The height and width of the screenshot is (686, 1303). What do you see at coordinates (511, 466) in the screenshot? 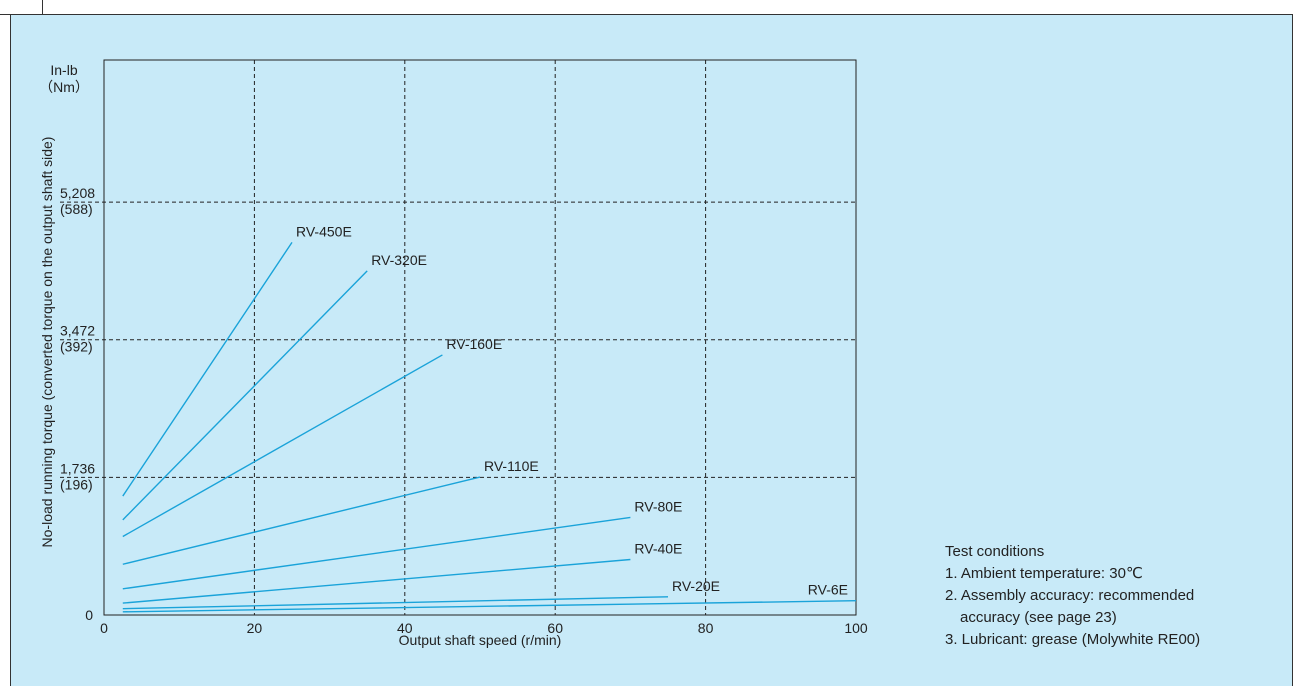
I see `series-label: RV-110E` at bounding box center [511, 466].